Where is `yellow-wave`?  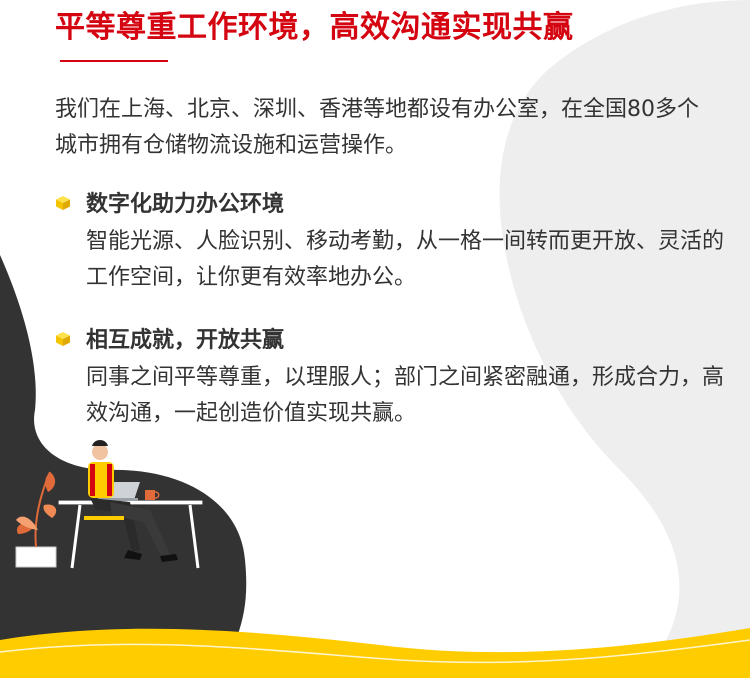 yellow-wave is located at coordinates (375, 653).